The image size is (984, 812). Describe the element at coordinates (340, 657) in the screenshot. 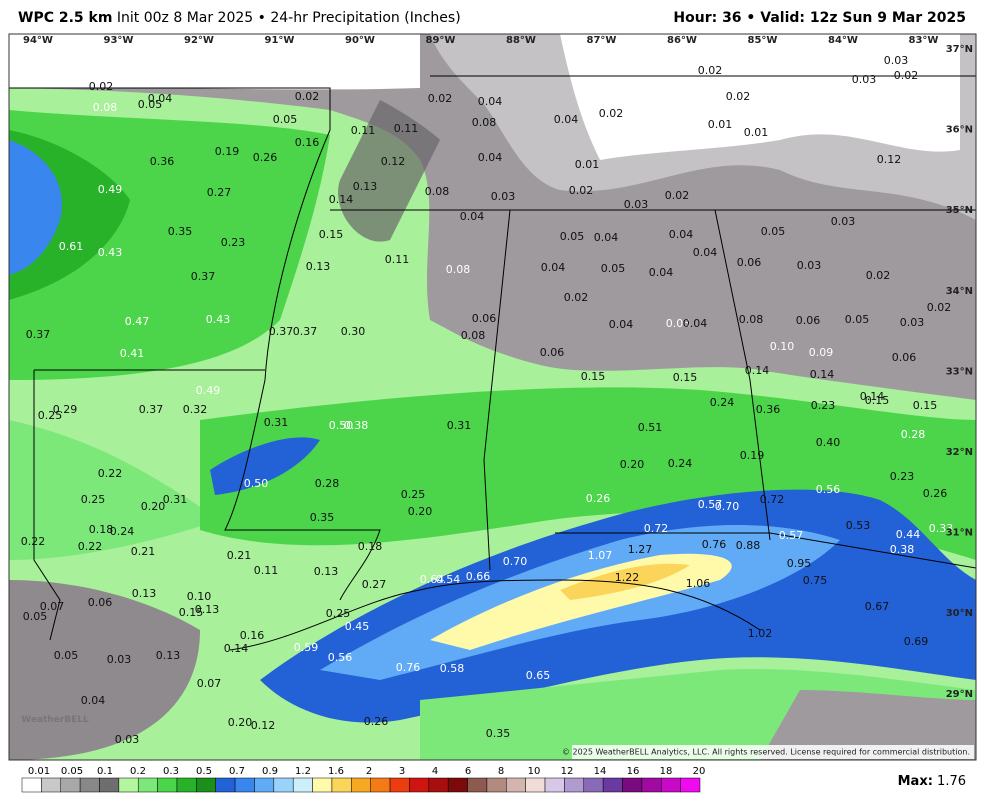

I see `precip-label: 0.56` at that location.